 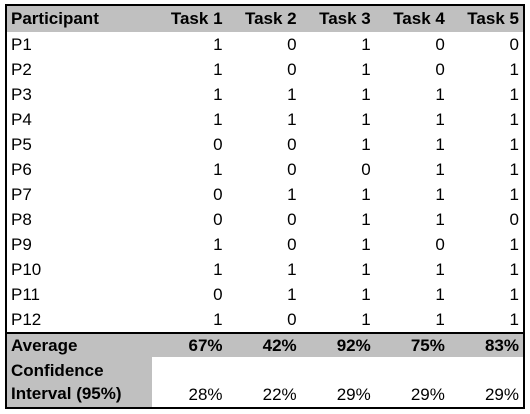 I want to click on confidence-interval-label: Confidence Interval (95%), so click(x=80, y=382).